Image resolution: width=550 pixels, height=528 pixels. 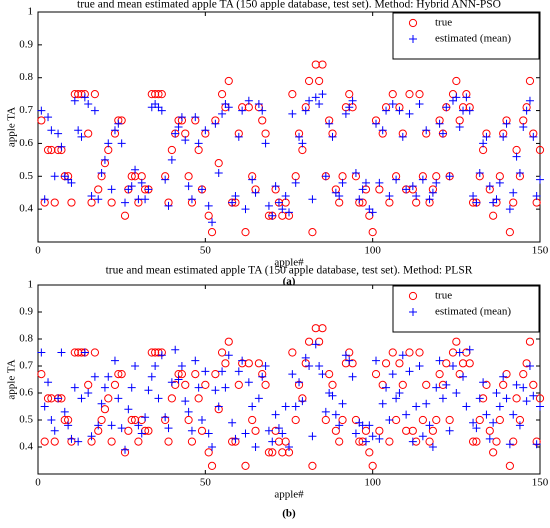 I want to click on legend-label: true, so click(x=443, y=23).